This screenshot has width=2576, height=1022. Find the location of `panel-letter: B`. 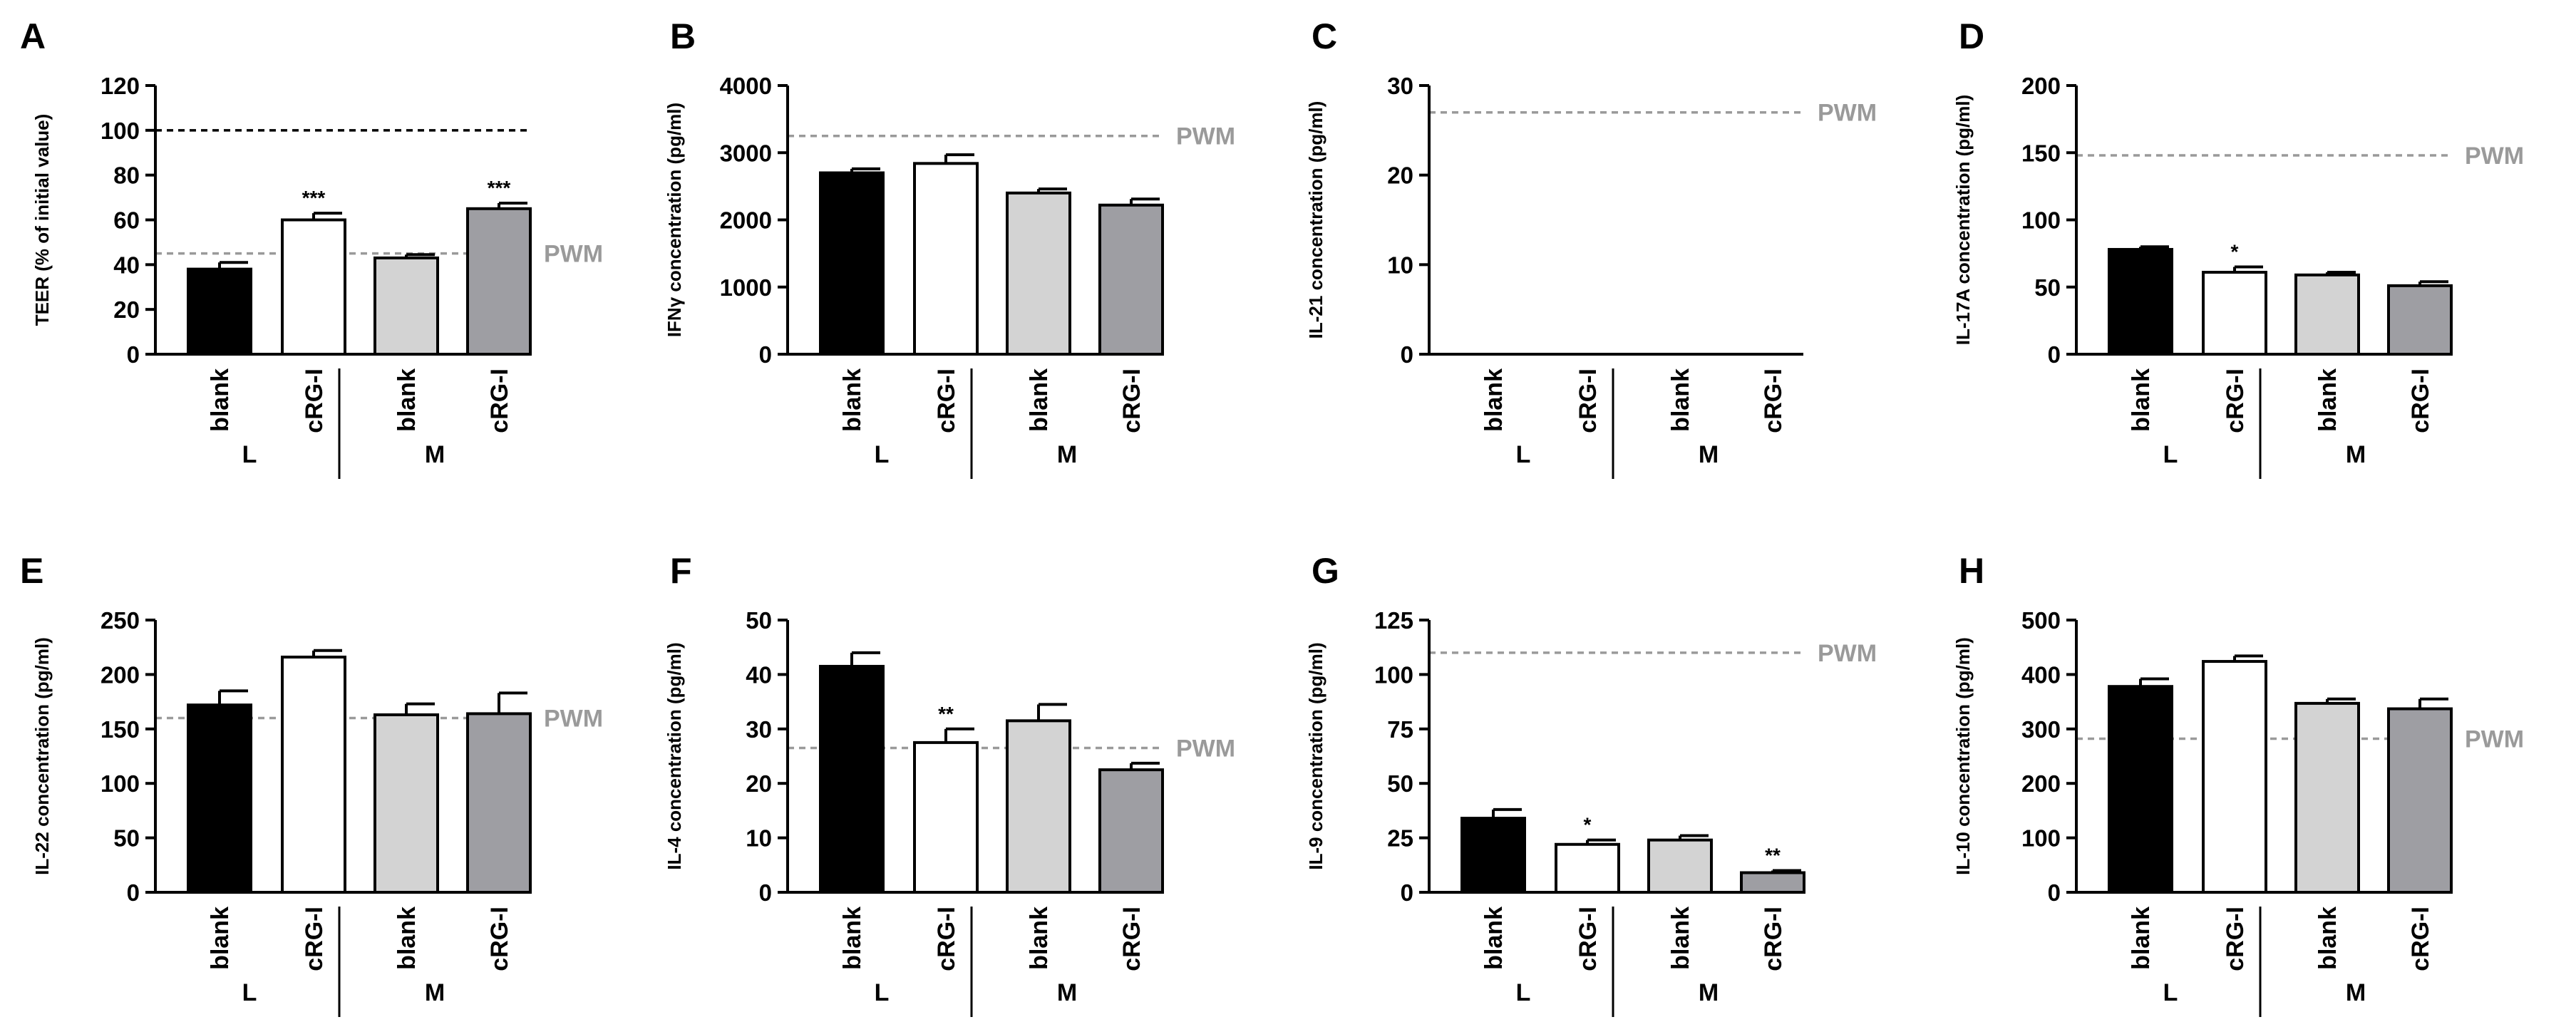

panel-letter: B is located at coordinates (683, 36).